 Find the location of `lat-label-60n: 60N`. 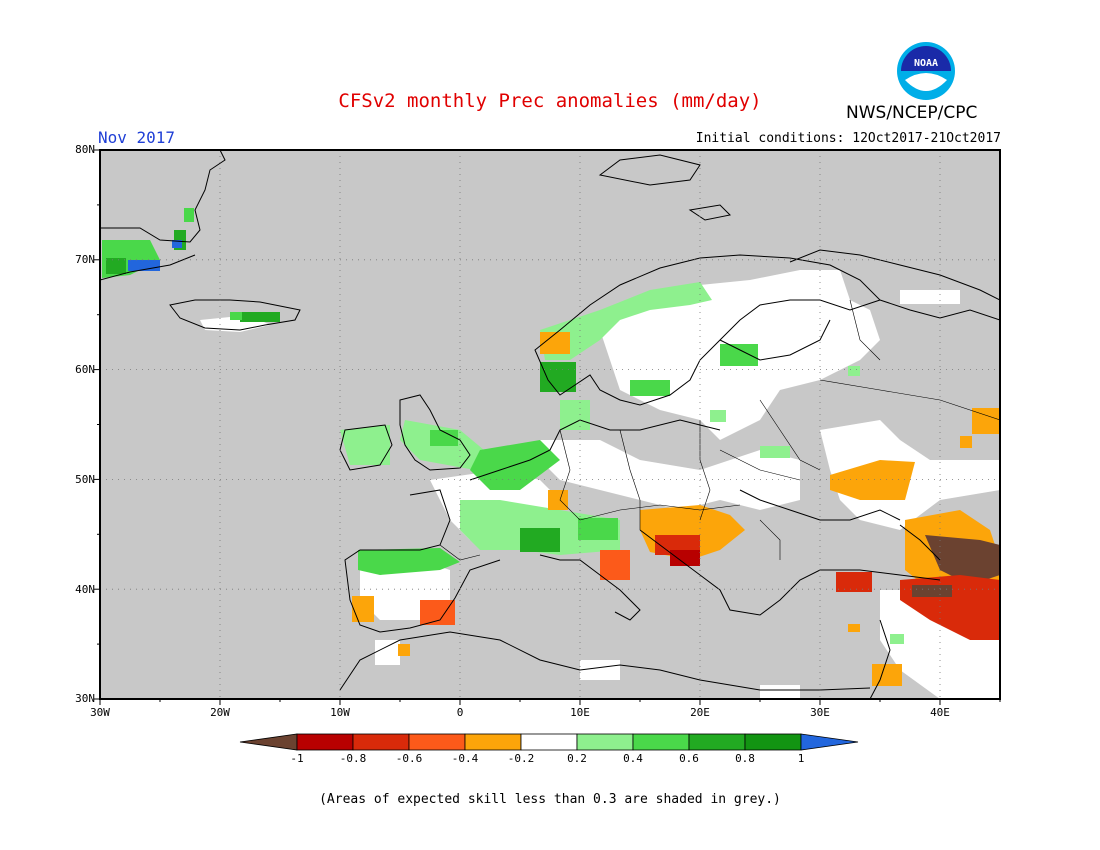

lat-label-60n: 60N is located at coordinates (85, 369).